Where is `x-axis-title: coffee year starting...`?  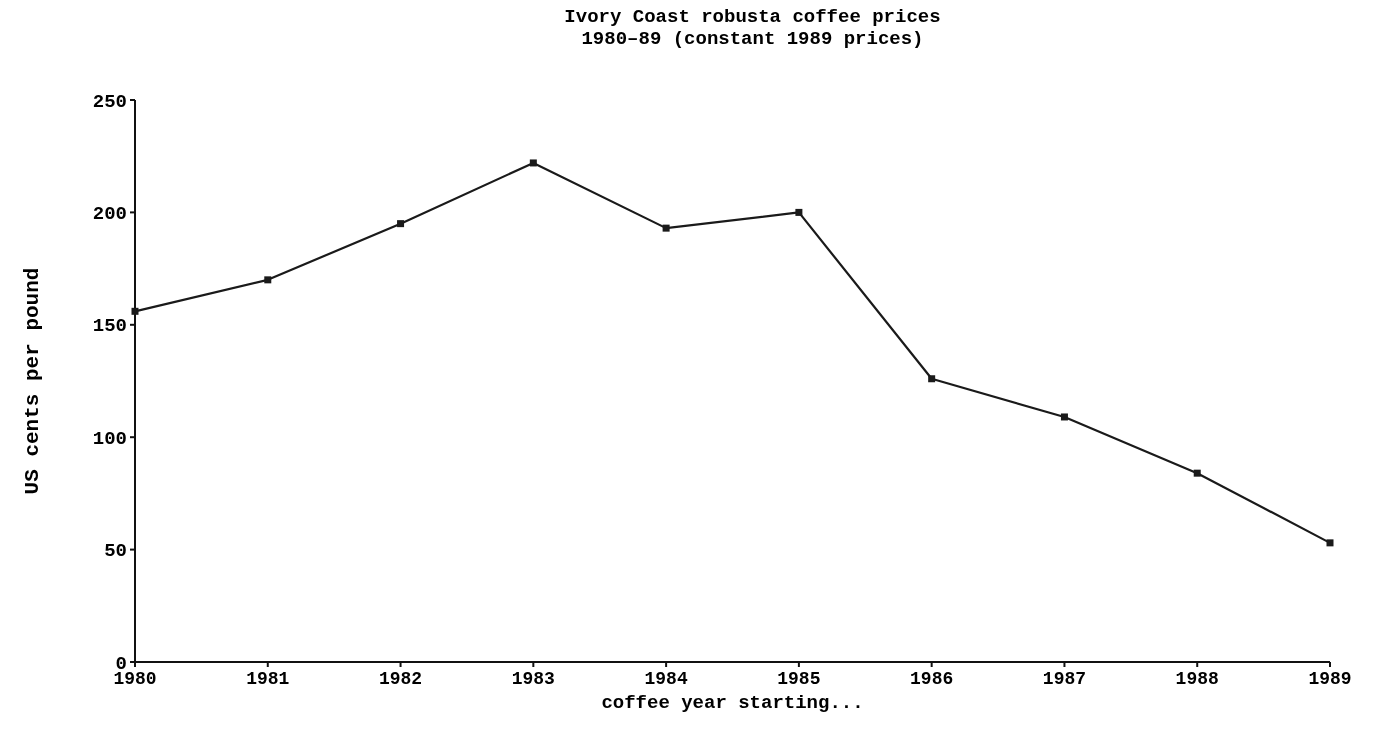 x-axis-title: coffee year starting... is located at coordinates (732, 703).